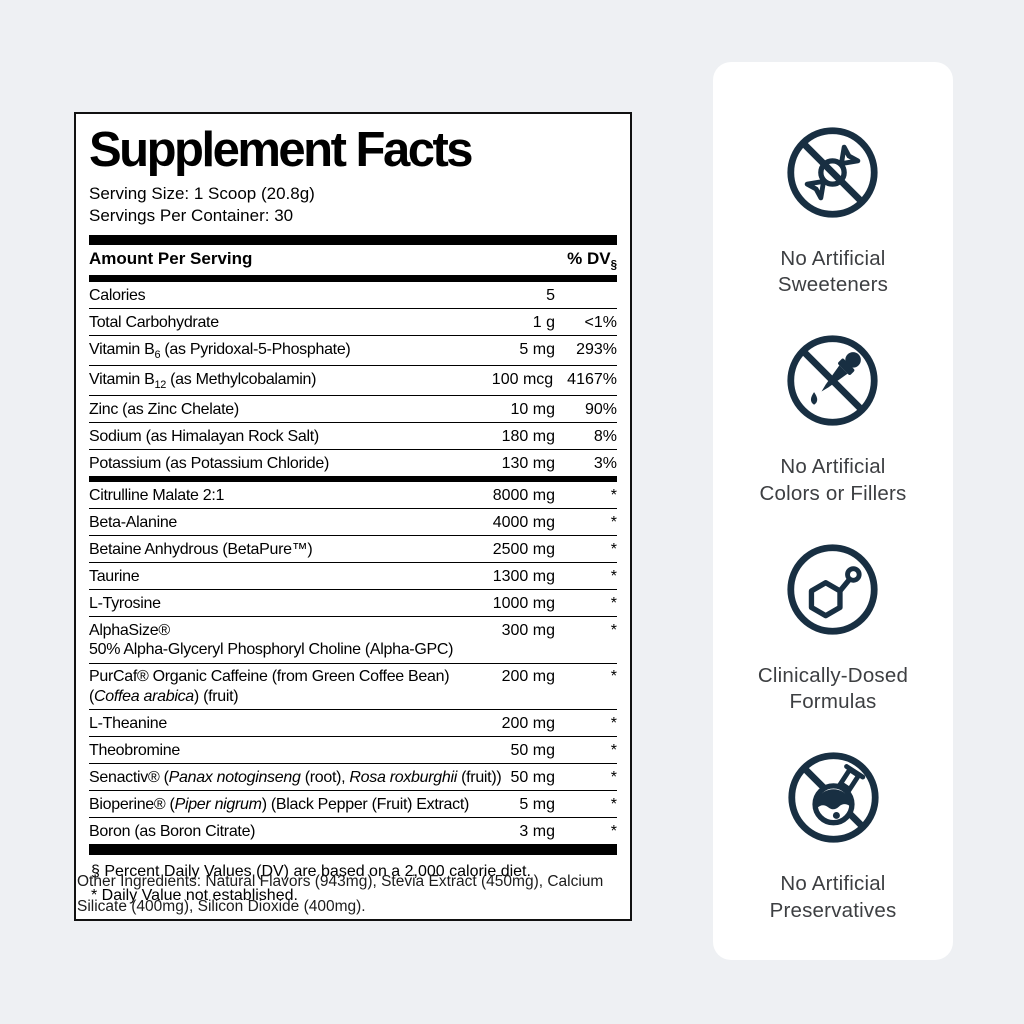 The height and width of the screenshot is (1024, 1024). Describe the element at coordinates (550, 295) in the screenshot. I see `ingredient-amount: 5` at that location.